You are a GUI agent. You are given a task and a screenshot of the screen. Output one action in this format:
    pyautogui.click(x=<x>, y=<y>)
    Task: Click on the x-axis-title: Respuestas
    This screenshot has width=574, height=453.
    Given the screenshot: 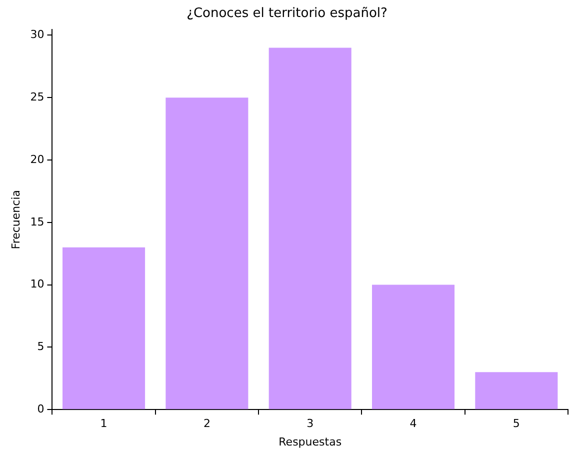 What is the action you would take?
    pyautogui.click(x=310, y=441)
    